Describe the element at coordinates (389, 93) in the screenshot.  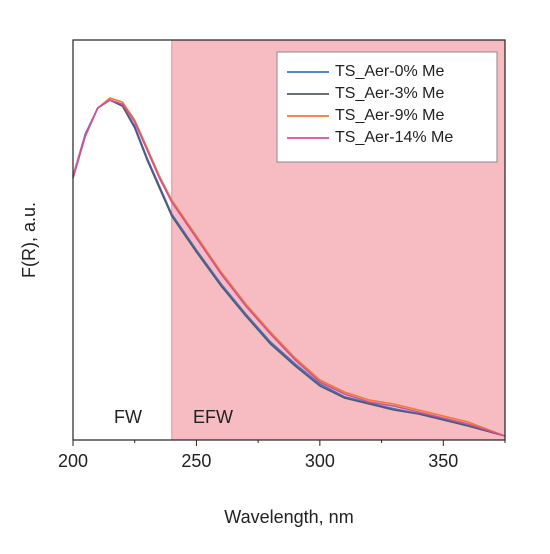
I see `legend-label: TS_Aer-3% Me` at that location.